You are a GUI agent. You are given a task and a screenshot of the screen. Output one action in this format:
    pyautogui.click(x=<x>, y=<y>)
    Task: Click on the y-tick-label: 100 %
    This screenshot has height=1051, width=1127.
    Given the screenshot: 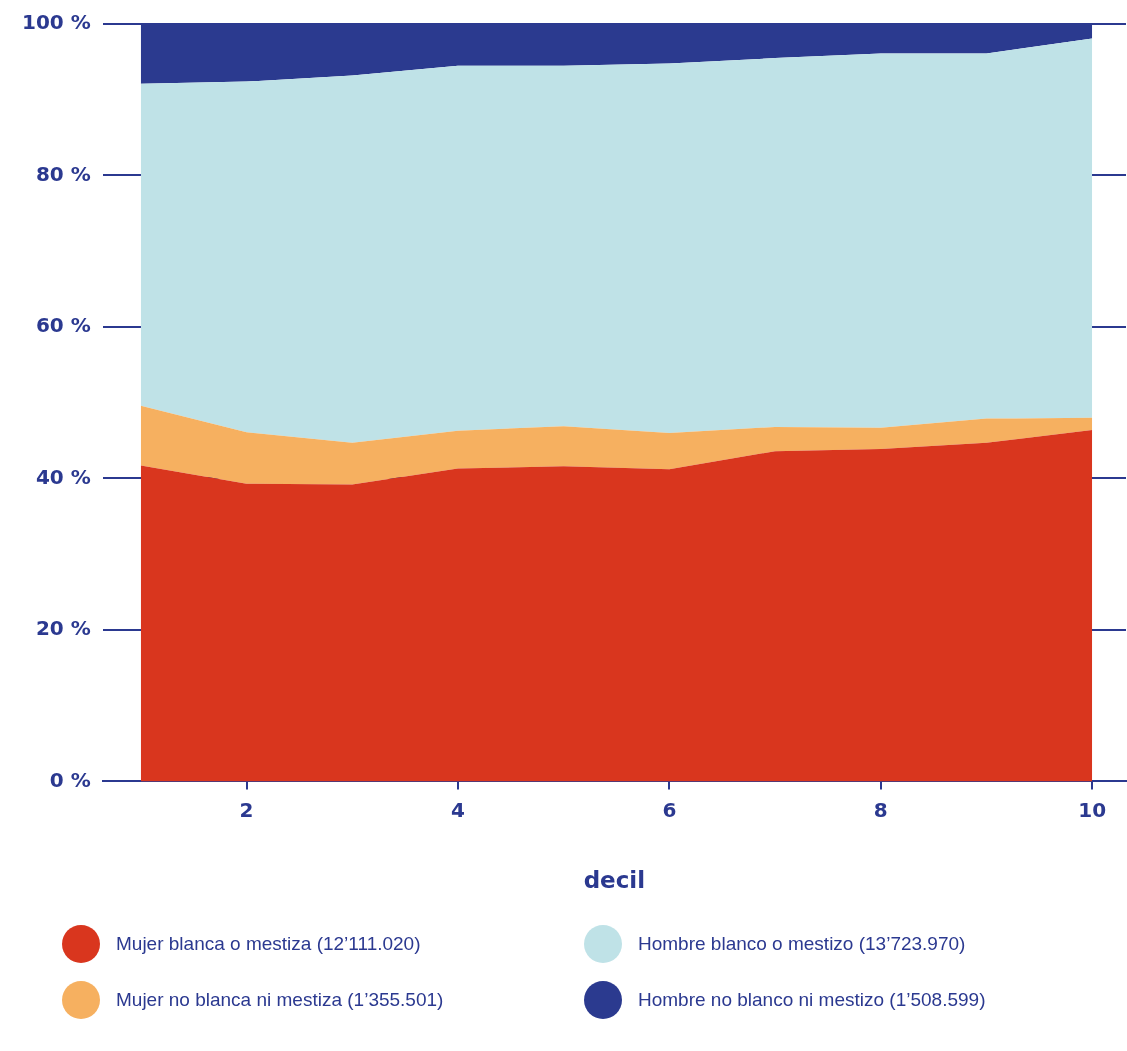 What is the action you would take?
    pyautogui.click(x=56, y=22)
    